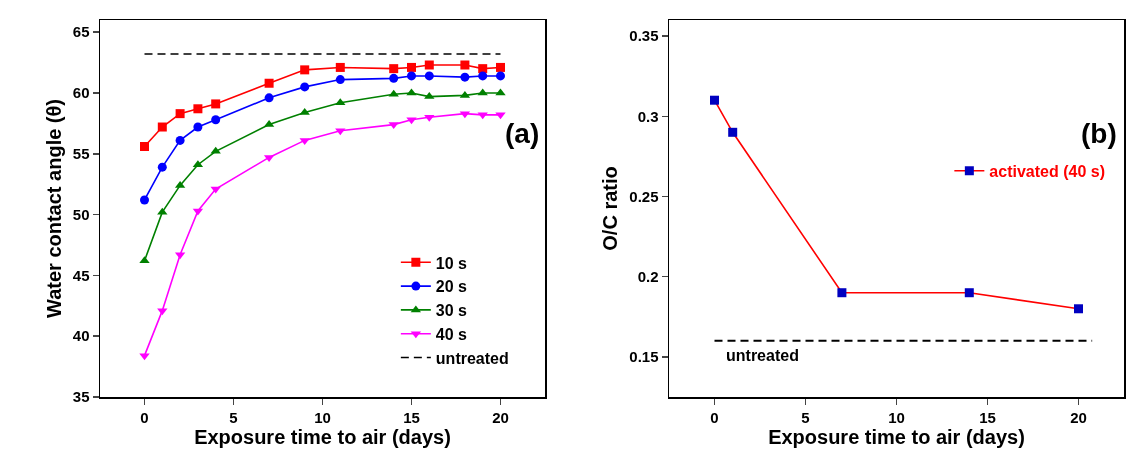 This screenshot has height=453, width=1138. What do you see at coordinates (472, 358) in the screenshot?
I see `legend-label: untreated` at bounding box center [472, 358].